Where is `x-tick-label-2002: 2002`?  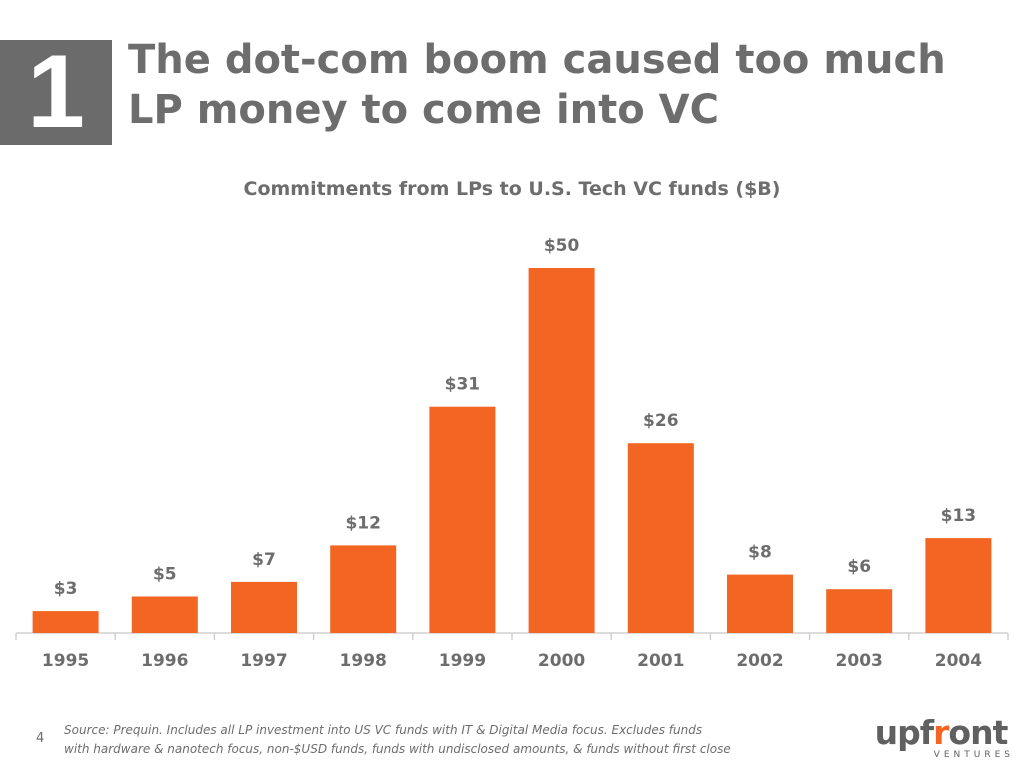
x-tick-label-2002: 2002 is located at coordinates (759, 661).